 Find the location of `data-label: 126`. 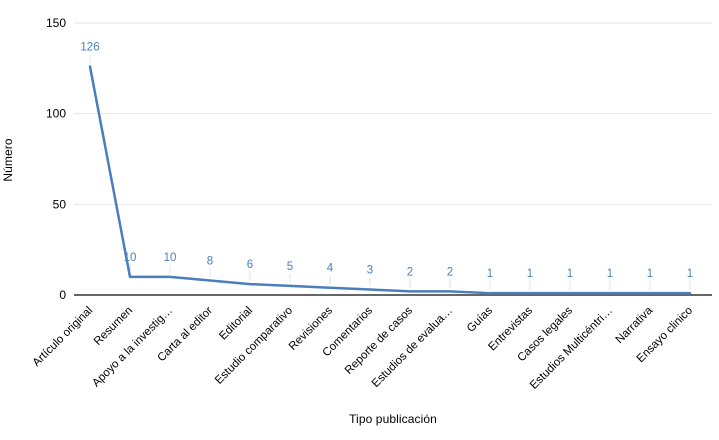

data-label: 126 is located at coordinates (89, 48).